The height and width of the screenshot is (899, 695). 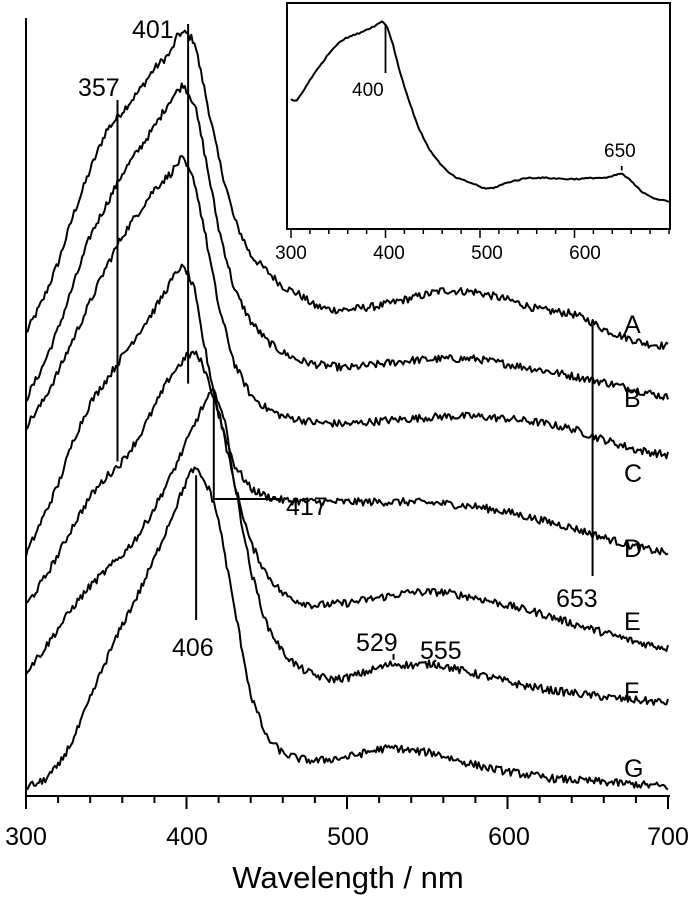 I want to click on annotation-417: 417, so click(x=307, y=507).